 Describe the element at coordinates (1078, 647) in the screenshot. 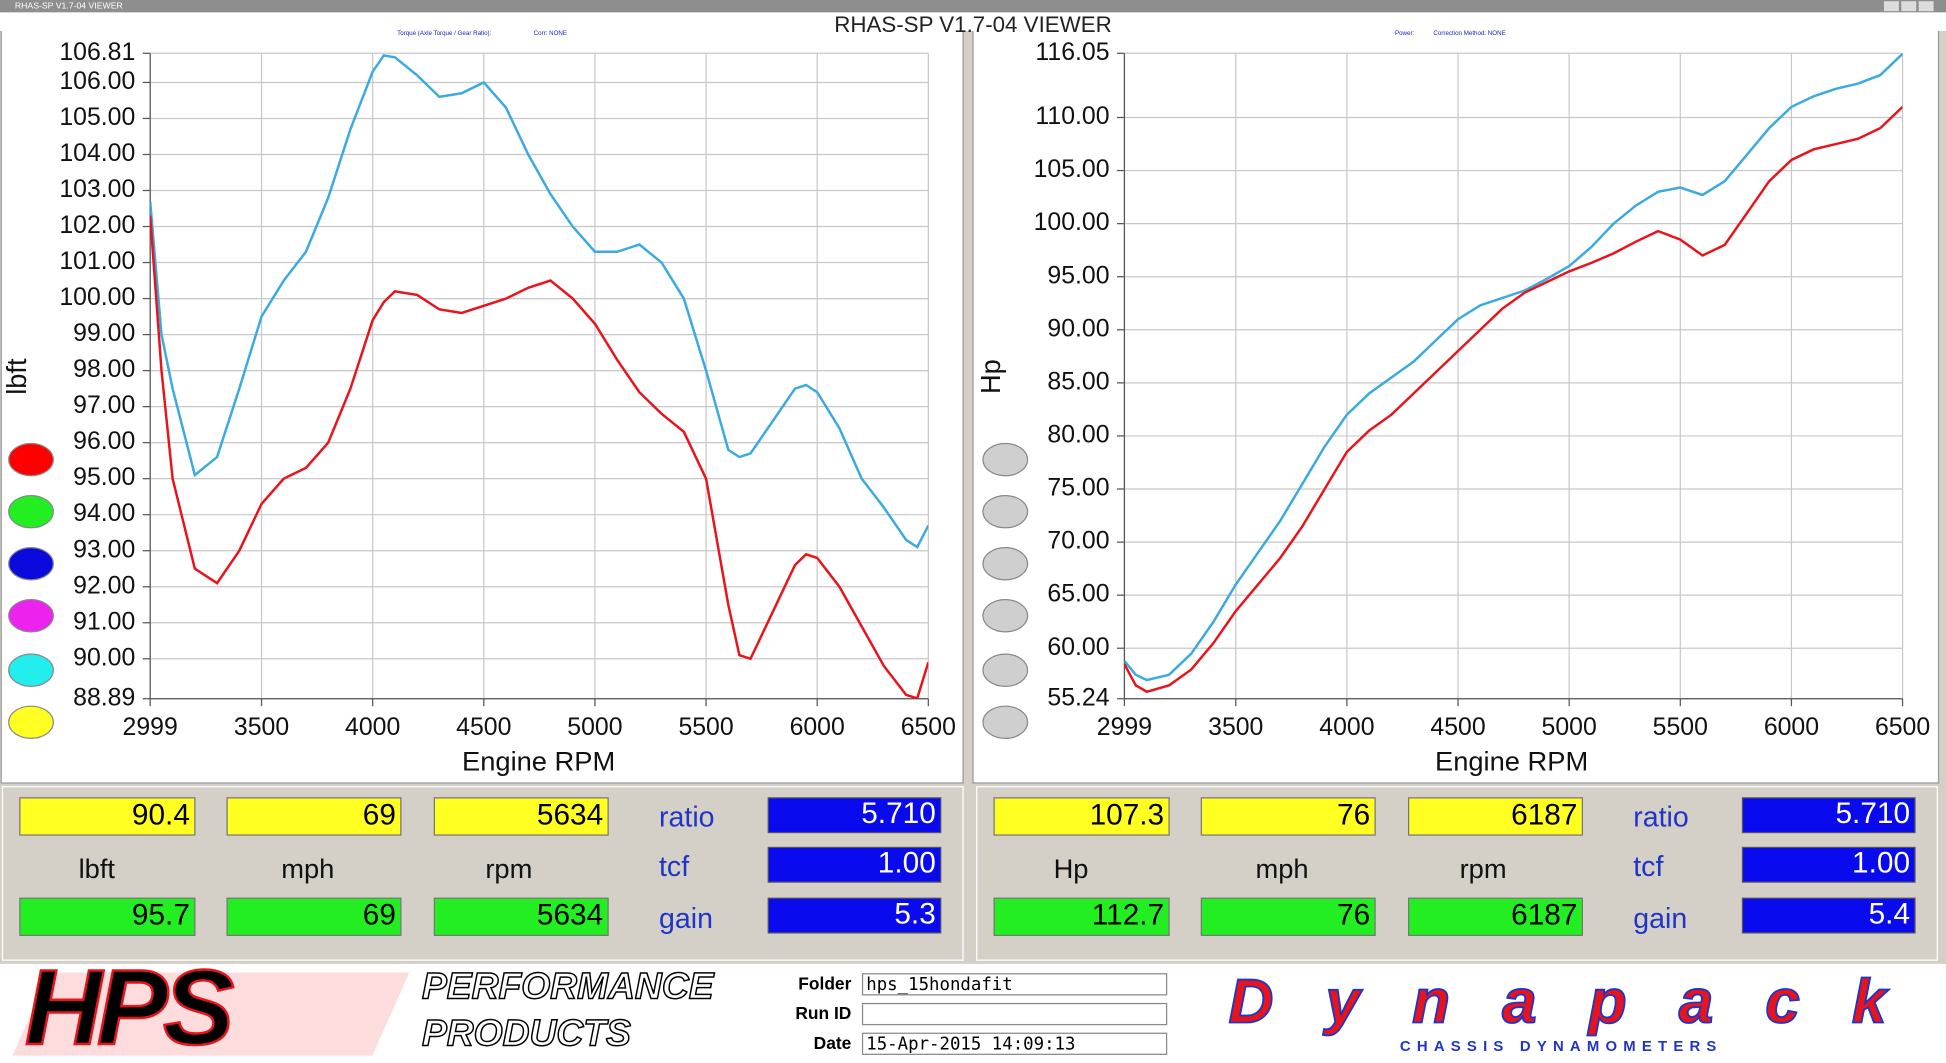

I see `y-tick-label: 60.00` at that location.